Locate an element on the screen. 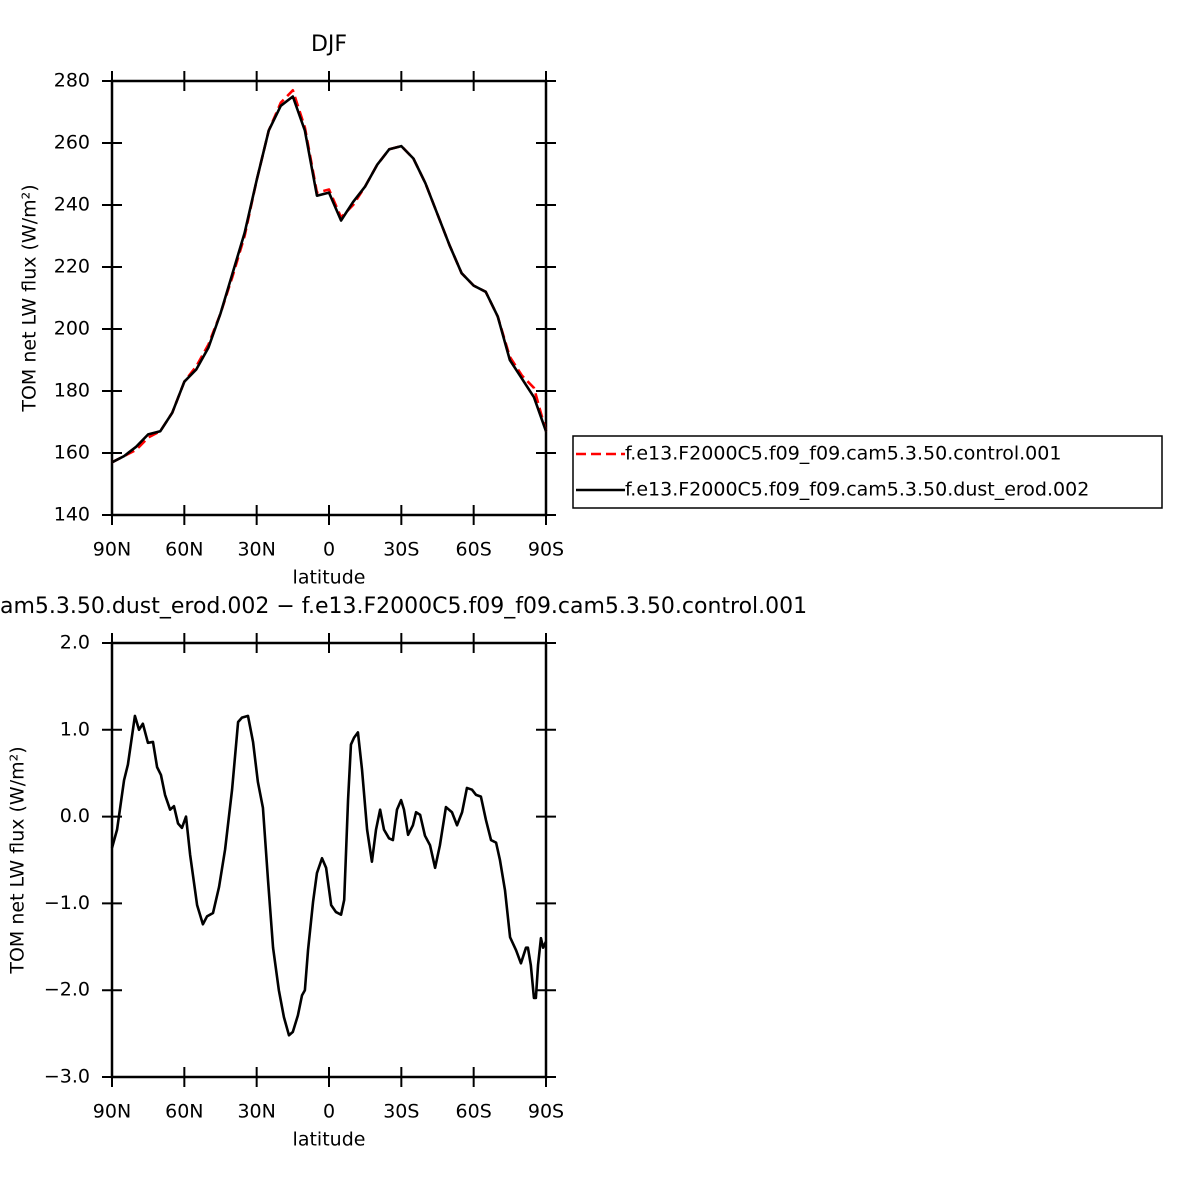 This screenshot has height=1180, width=1180. y-tick-label: 0.0 is located at coordinates (75, 816).